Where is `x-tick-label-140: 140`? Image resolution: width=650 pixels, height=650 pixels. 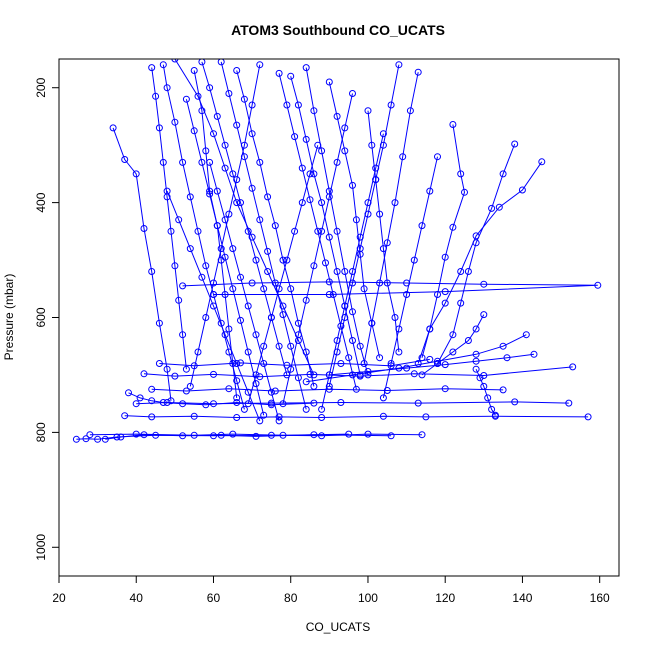 x-tick-label-140: 140 is located at coordinates (522, 598).